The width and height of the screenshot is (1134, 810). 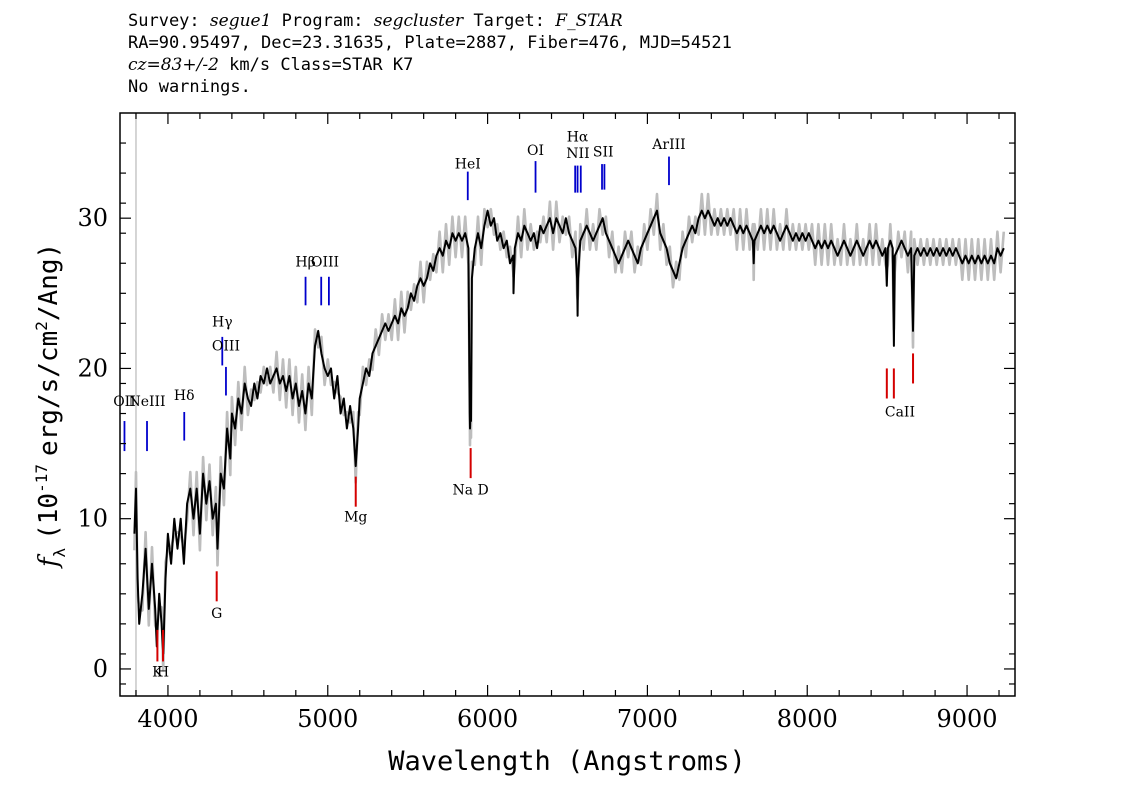 What do you see at coordinates (509, 21) in the screenshot?
I see `target-label: Target:` at bounding box center [509, 21].